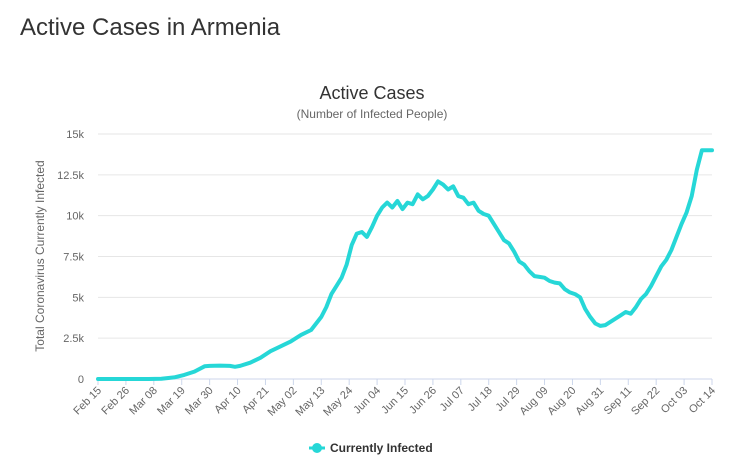  What do you see at coordinates (589, 401) in the screenshot?
I see `x-tick-label: Aug 31` at bounding box center [589, 401].